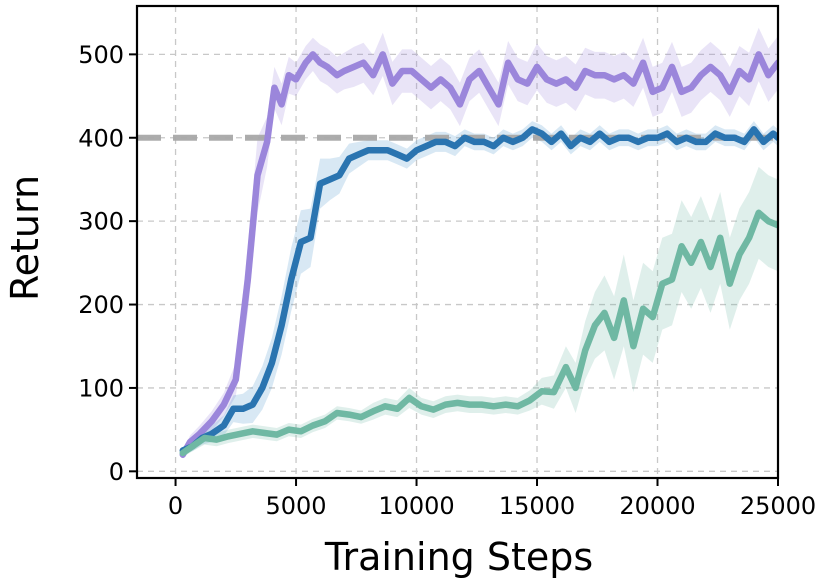 The image size is (830, 582). What do you see at coordinates (101, 222) in the screenshot?
I see `y-tick-label: 300` at bounding box center [101, 222].